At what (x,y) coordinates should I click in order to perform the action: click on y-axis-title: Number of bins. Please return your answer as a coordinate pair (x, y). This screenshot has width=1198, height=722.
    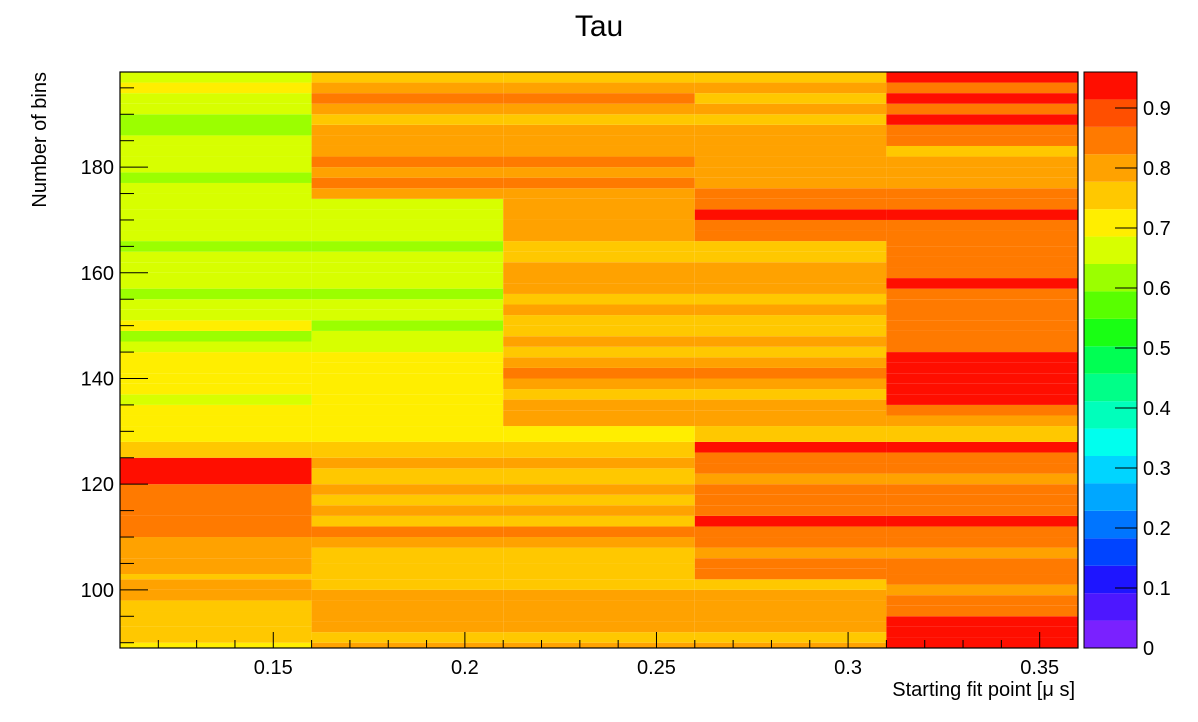
    Looking at the image, I should click on (40, 140).